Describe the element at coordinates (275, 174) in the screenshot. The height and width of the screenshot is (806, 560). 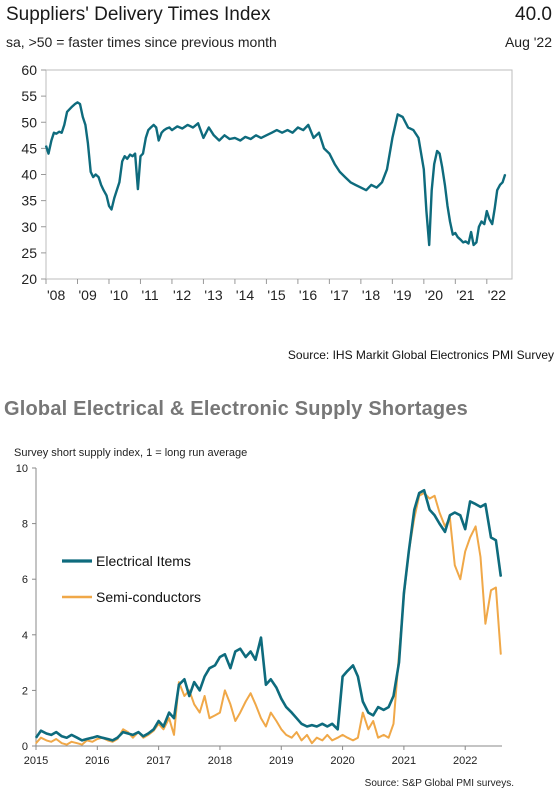
I see `chart1-series-line` at that location.